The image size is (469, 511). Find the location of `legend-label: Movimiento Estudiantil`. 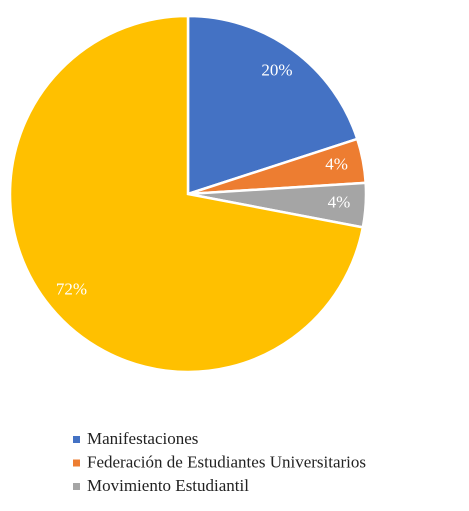

legend-label: Movimiento Estudiantil is located at coordinates (168, 485).